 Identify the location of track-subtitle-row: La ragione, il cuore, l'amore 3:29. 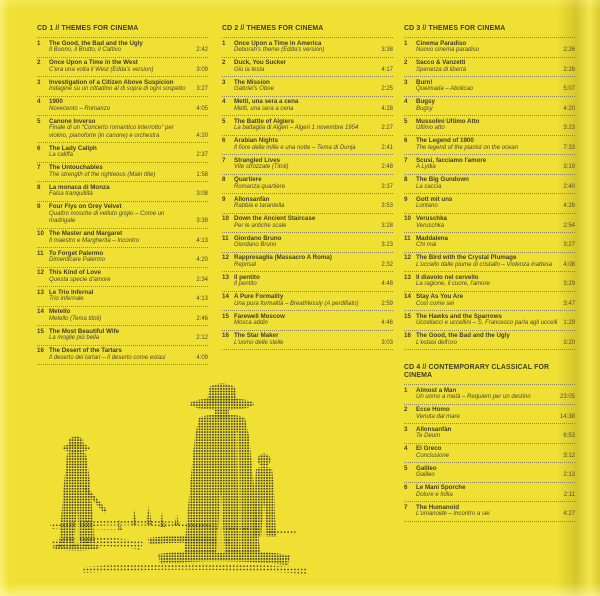
(489, 285).